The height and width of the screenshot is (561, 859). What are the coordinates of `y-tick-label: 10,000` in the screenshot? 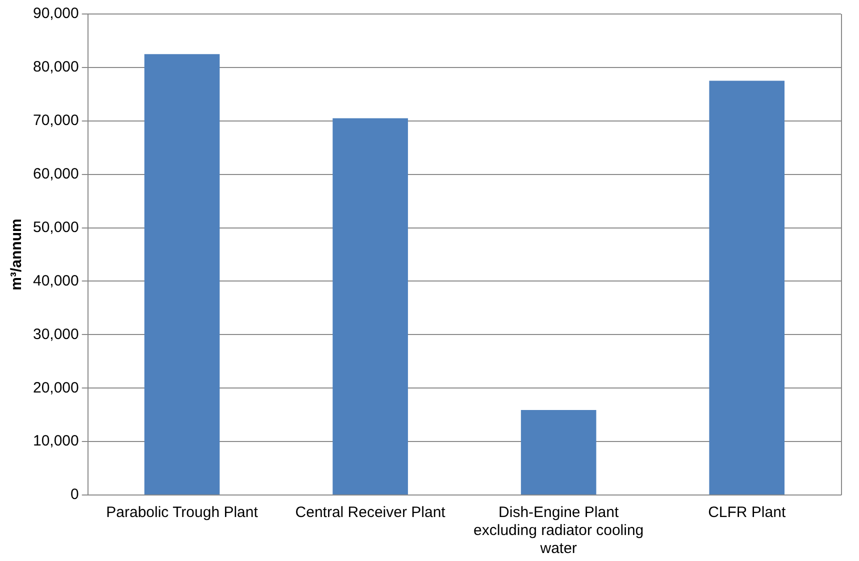 It's located at (55, 441).